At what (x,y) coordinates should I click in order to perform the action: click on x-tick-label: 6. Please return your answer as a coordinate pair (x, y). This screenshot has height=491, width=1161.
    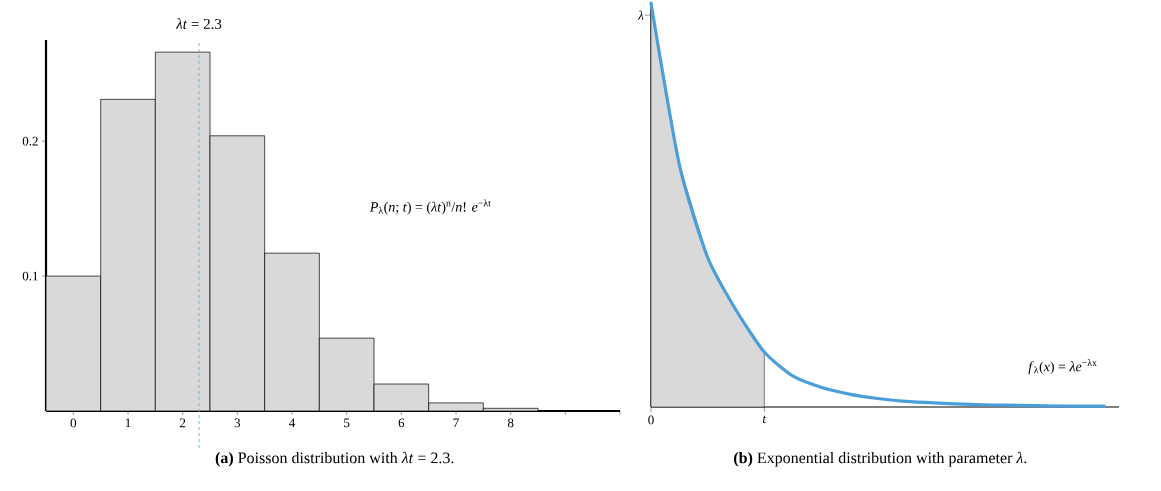
    Looking at the image, I should click on (401, 423).